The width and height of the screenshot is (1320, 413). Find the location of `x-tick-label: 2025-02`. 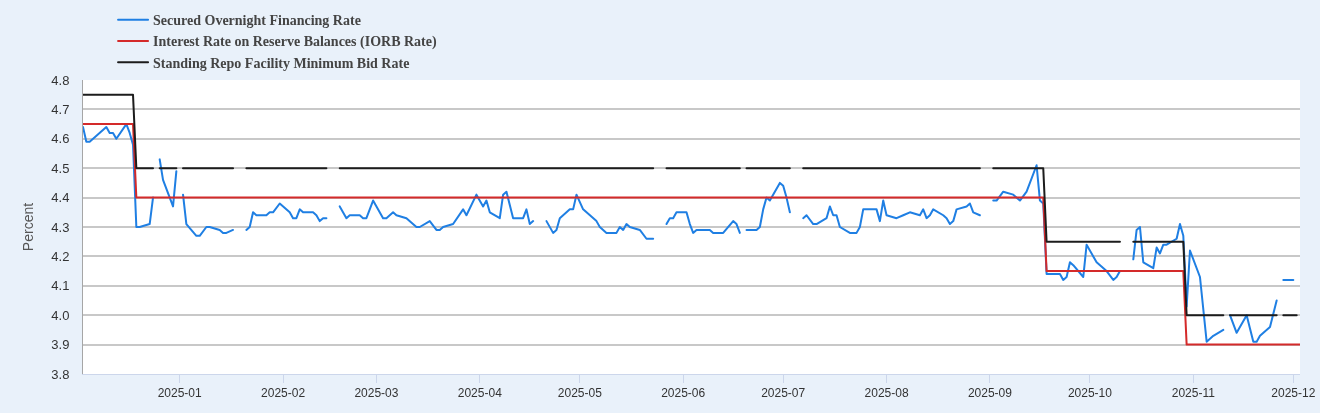

x-tick-label: 2025-02 is located at coordinates (283, 393).